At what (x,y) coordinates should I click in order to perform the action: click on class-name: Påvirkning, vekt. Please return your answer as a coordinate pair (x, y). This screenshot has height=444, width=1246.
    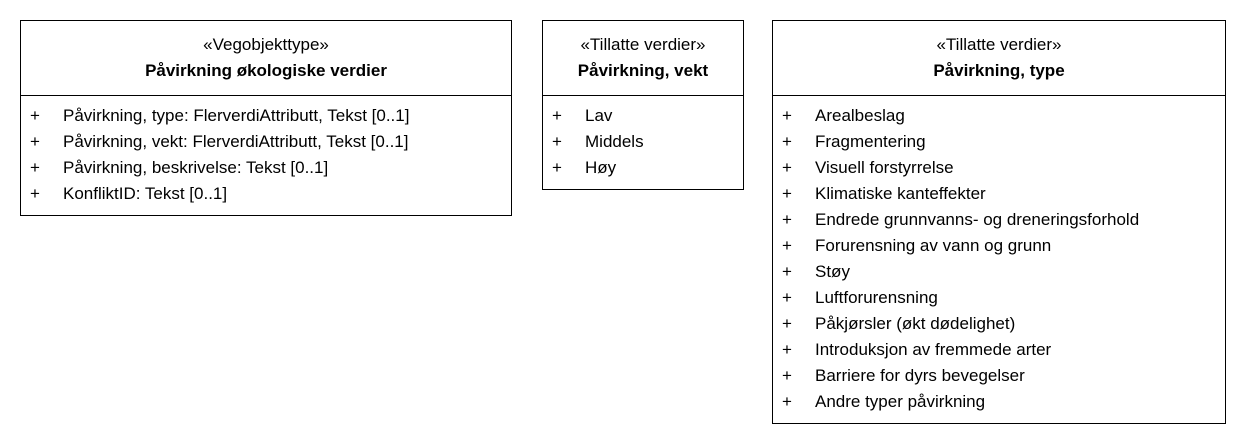
    Looking at the image, I should click on (643, 70).